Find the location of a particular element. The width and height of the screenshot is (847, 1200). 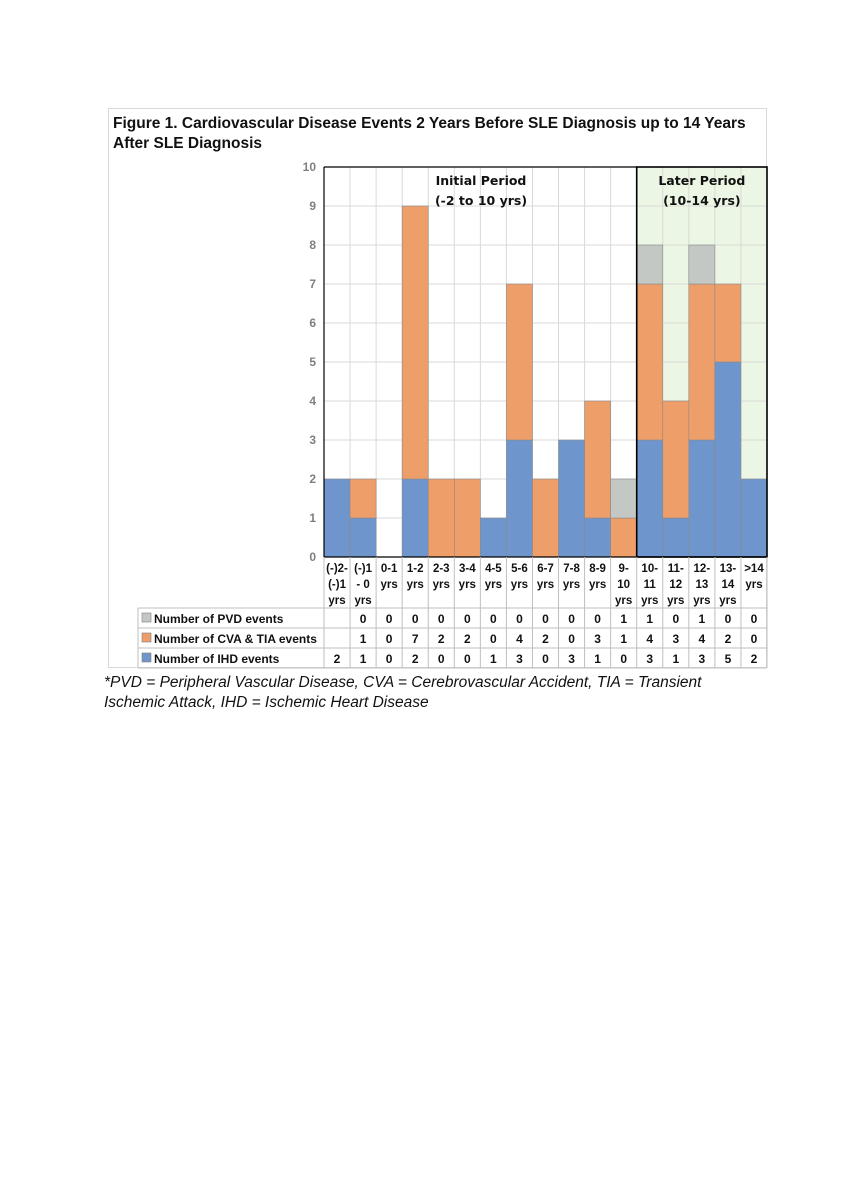

x-category-label: >14 is located at coordinates (754, 569).